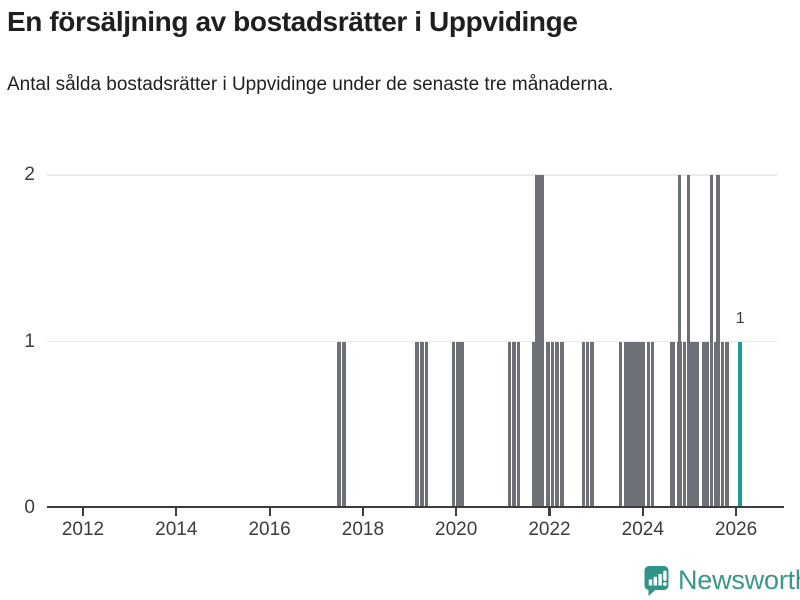  I want to click on x-axis-label: 2020, so click(456, 529).